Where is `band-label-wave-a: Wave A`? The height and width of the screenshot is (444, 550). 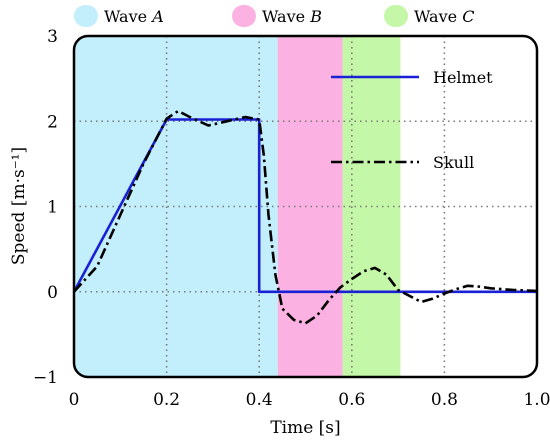
band-label-wave-a: Wave A is located at coordinates (134, 16).